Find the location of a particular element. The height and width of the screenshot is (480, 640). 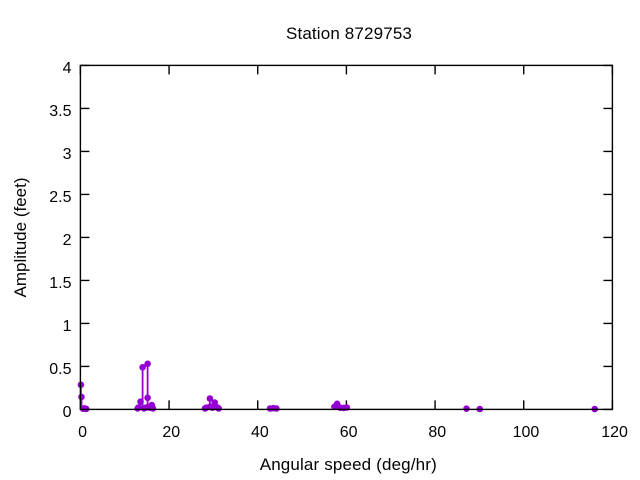

svg-text: Station 8729753 is located at coordinates (349, 33).